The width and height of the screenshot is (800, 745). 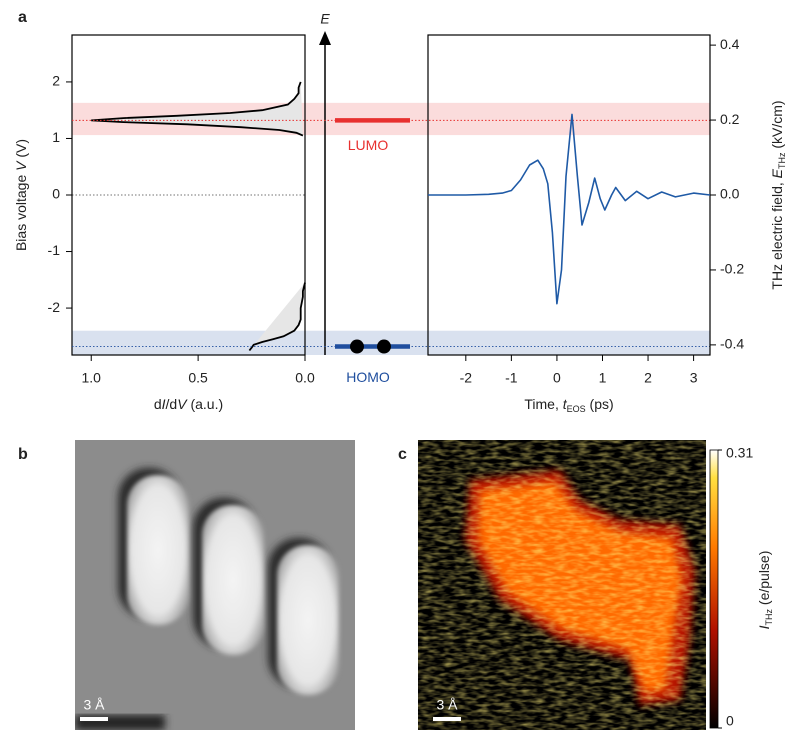 What do you see at coordinates (56, 137) in the screenshot?
I see `y-tick-label: 1` at bounding box center [56, 137].